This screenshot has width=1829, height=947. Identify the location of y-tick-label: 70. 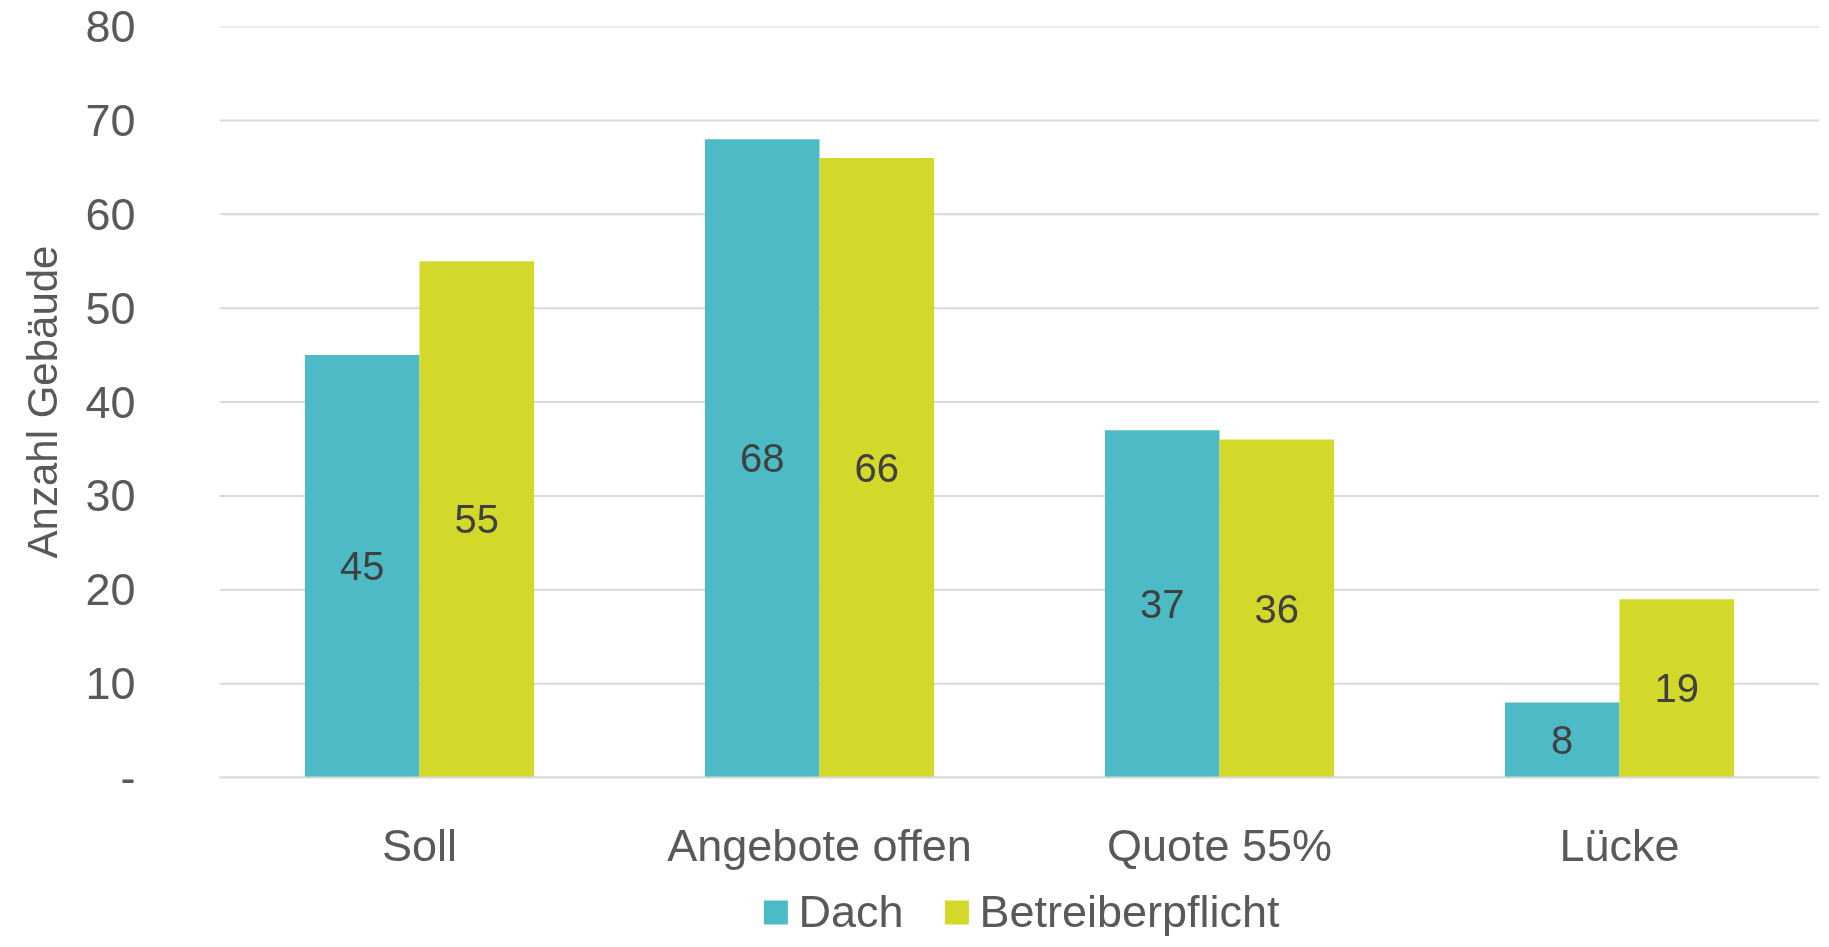
(110, 120).